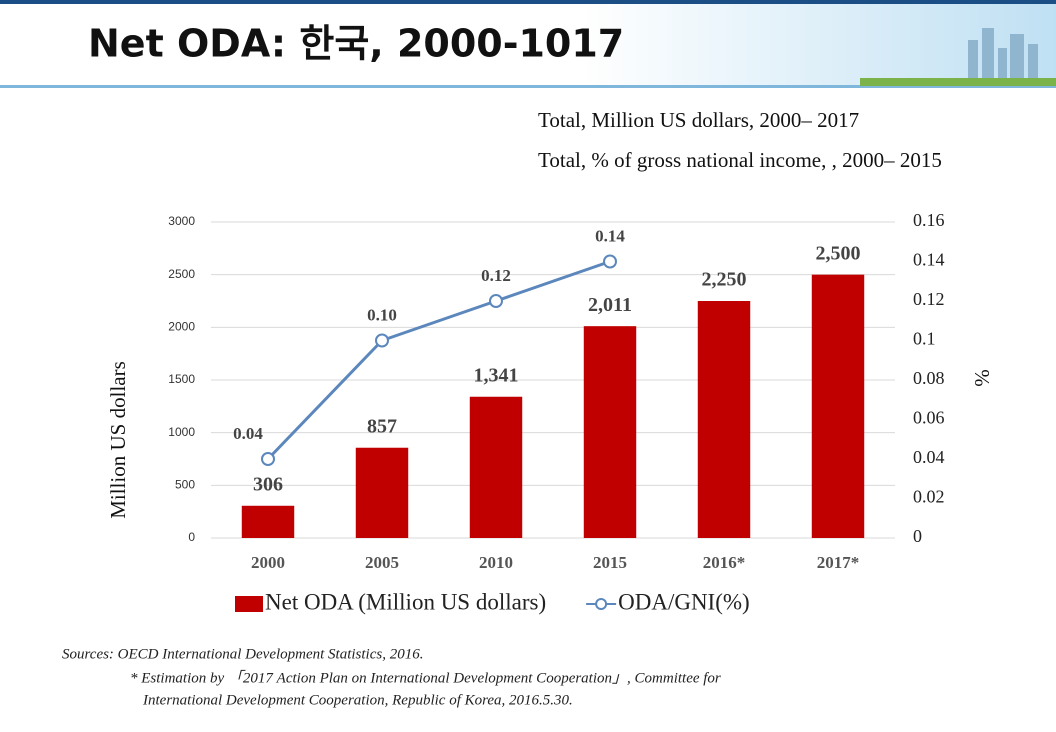 The image size is (1056, 732). What do you see at coordinates (181, 432) in the screenshot?
I see `y-tick-label: 1000` at bounding box center [181, 432].